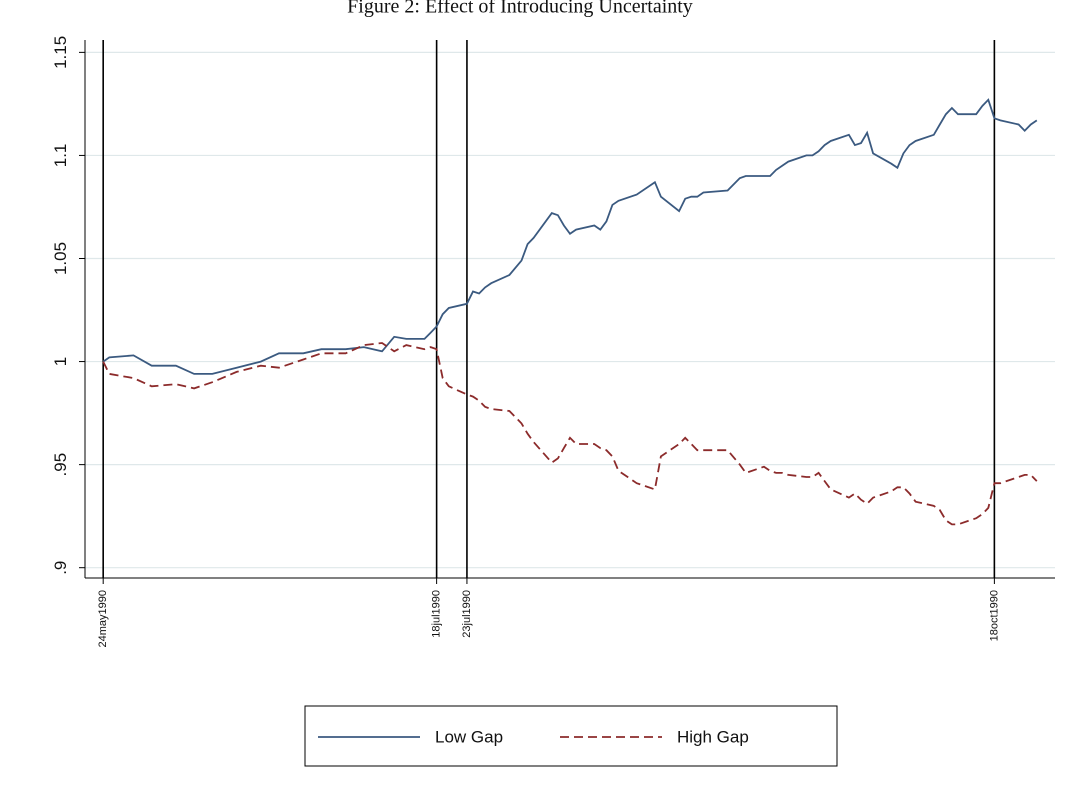 The height and width of the screenshot is (786, 1071). I want to click on x-tick-label: 18oct1990, so click(994, 615).